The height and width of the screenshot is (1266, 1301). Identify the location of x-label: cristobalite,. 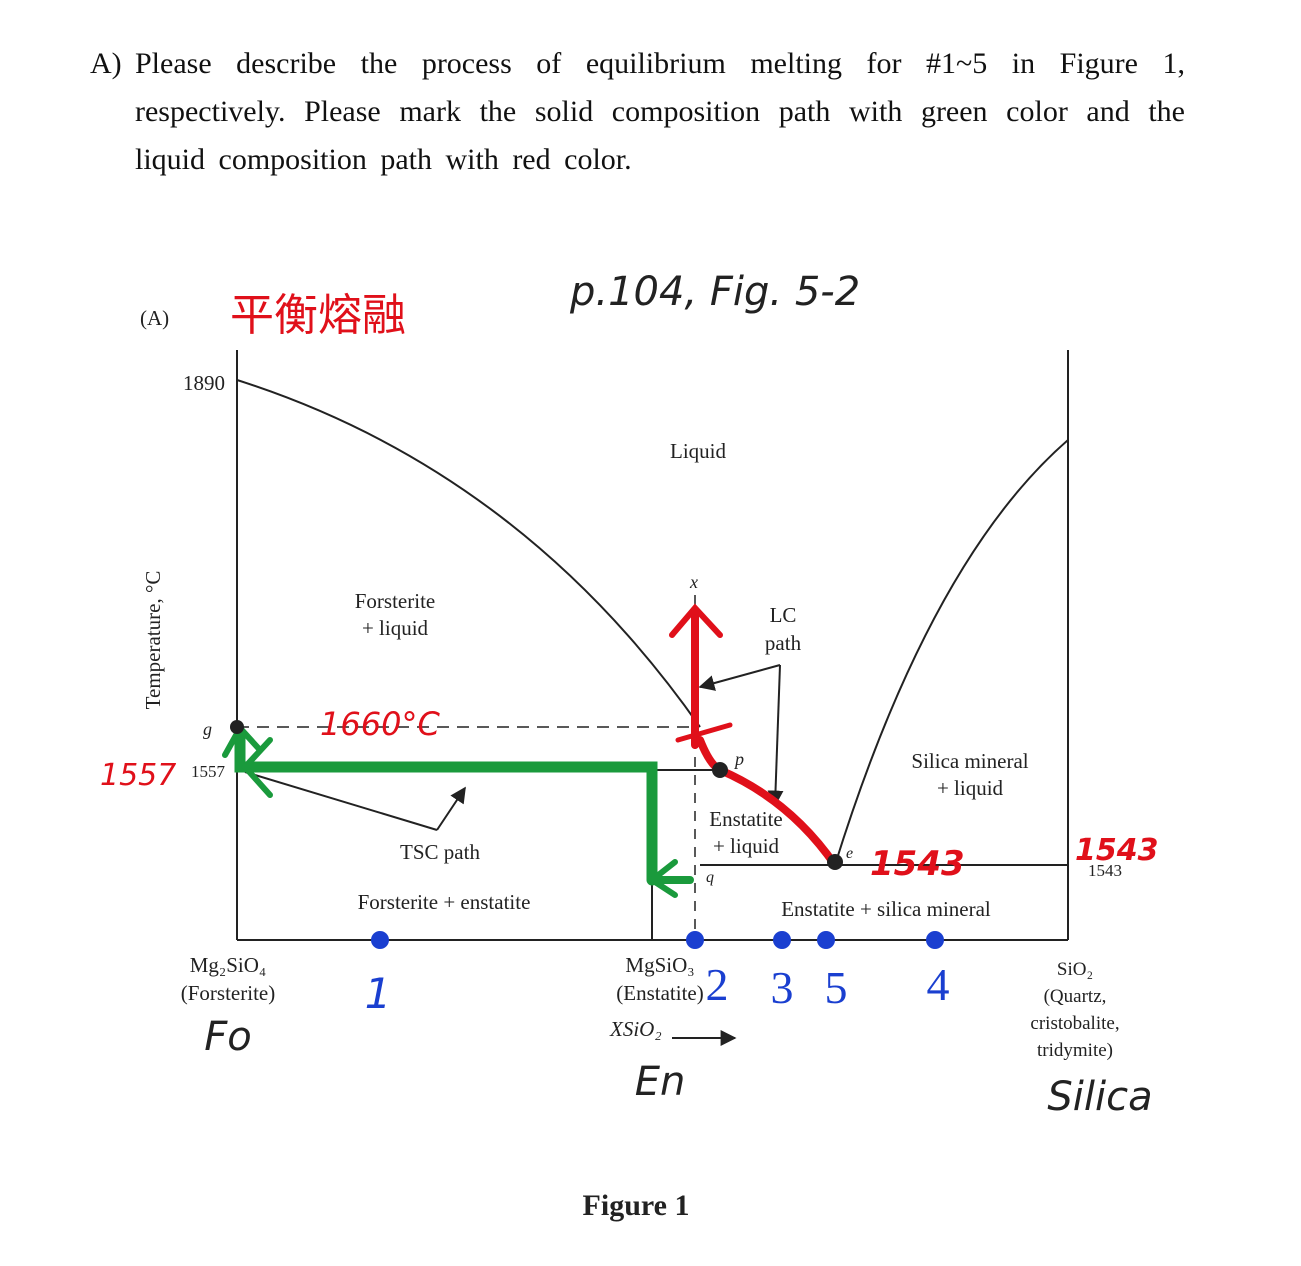
(1074, 1023).